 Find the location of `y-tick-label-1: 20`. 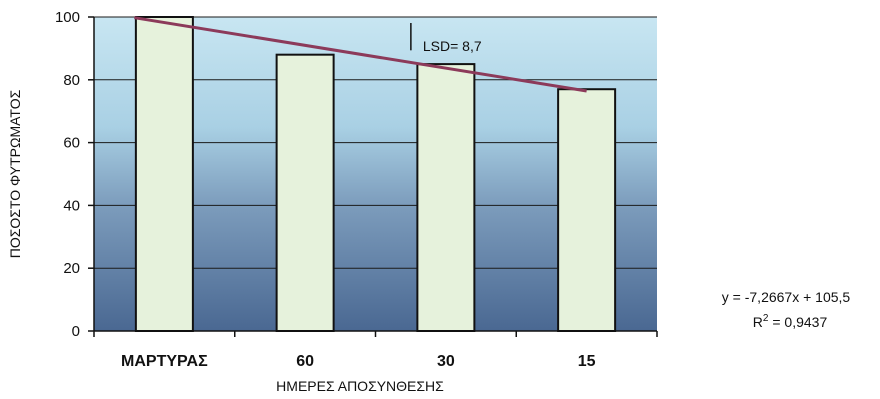

y-tick-label-1: 20 is located at coordinates (71, 268).